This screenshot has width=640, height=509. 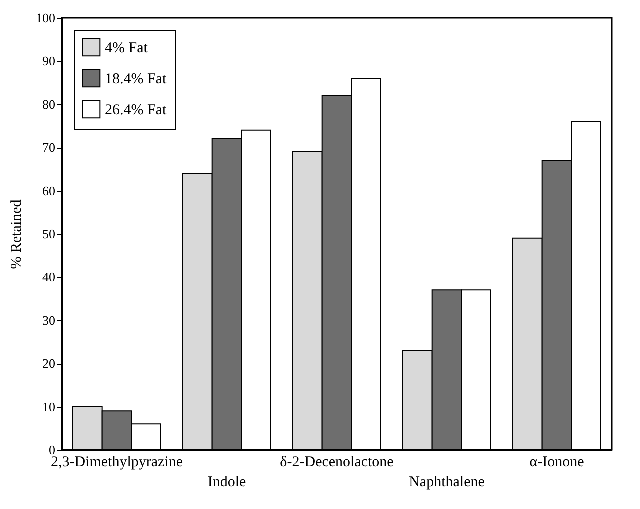 What do you see at coordinates (49, 406) in the screenshot?
I see `y-tick-label: 10` at bounding box center [49, 406].